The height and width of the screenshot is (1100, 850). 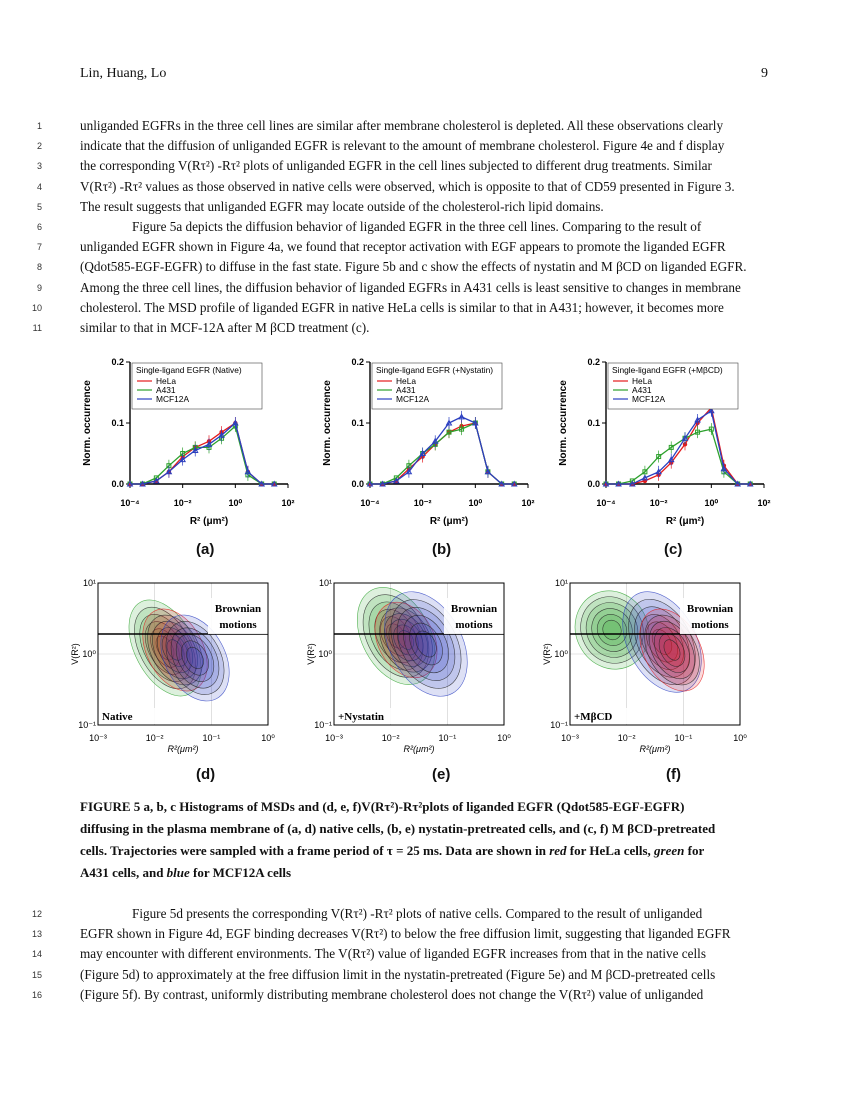 I want to click on x-tick-label: 10⁻⁴, so click(x=129, y=503).